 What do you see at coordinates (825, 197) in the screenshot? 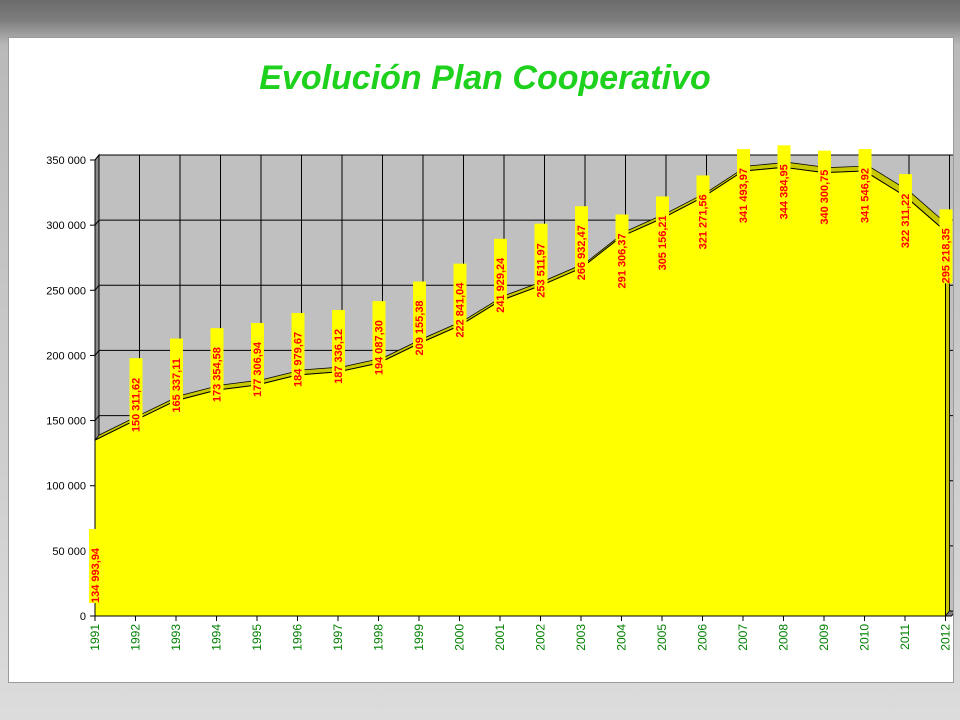
I see `data-label: 340 300,75` at bounding box center [825, 197].